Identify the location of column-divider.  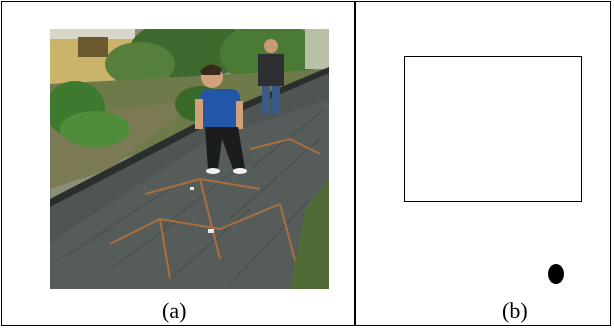
(355, 163).